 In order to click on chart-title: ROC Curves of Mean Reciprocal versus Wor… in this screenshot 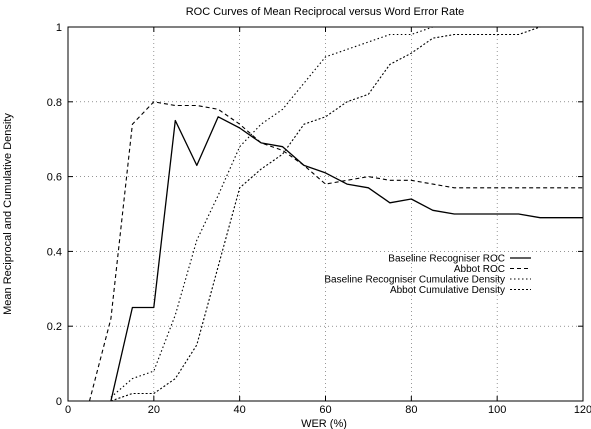, I will do `click(325, 12)`.